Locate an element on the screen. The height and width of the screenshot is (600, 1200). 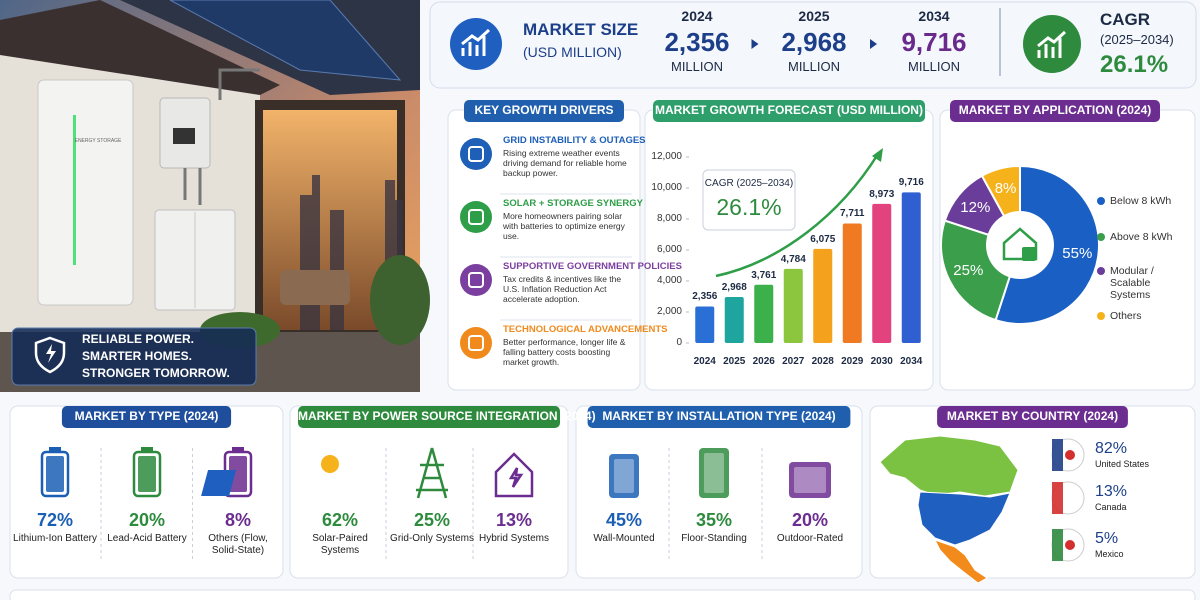
panel-icon is located at coordinates (219, 483).